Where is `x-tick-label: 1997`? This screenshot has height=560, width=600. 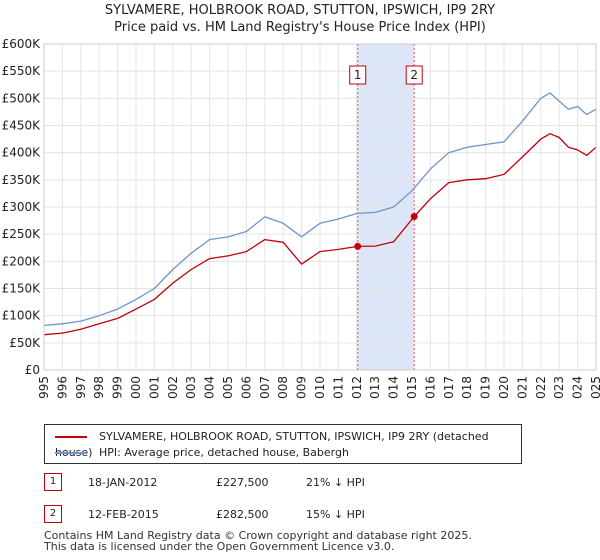 x-tick-label: 1997 is located at coordinates (81, 388).